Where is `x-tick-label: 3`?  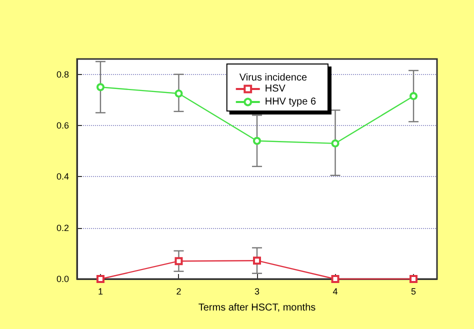
x-tick-label: 3 is located at coordinates (257, 291).